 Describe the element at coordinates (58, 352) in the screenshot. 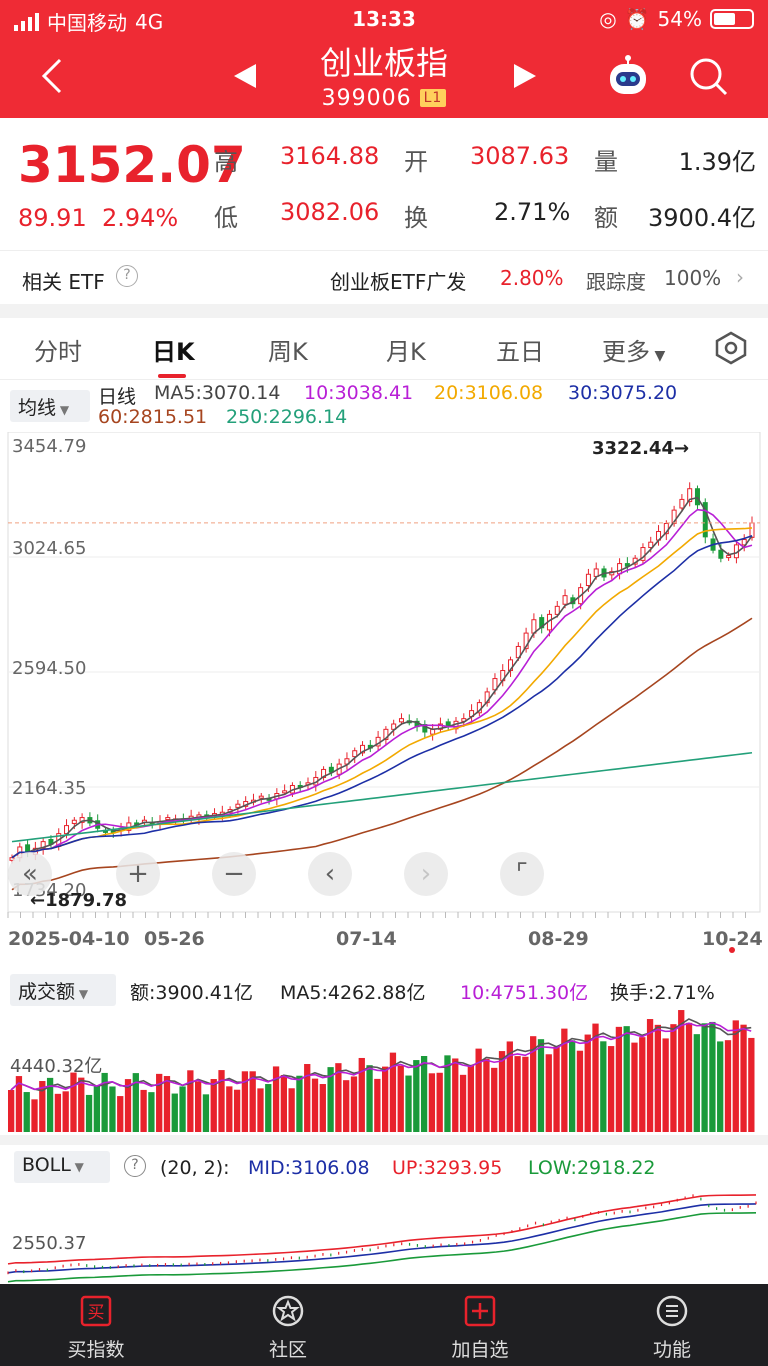

I see `tab-intraday: 分时` at that location.